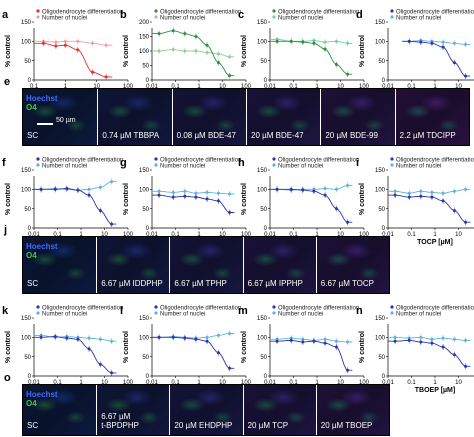  Describe the element at coordinates (66, 87) in the screenshot. I see `x-tick-label: 1` at that location.